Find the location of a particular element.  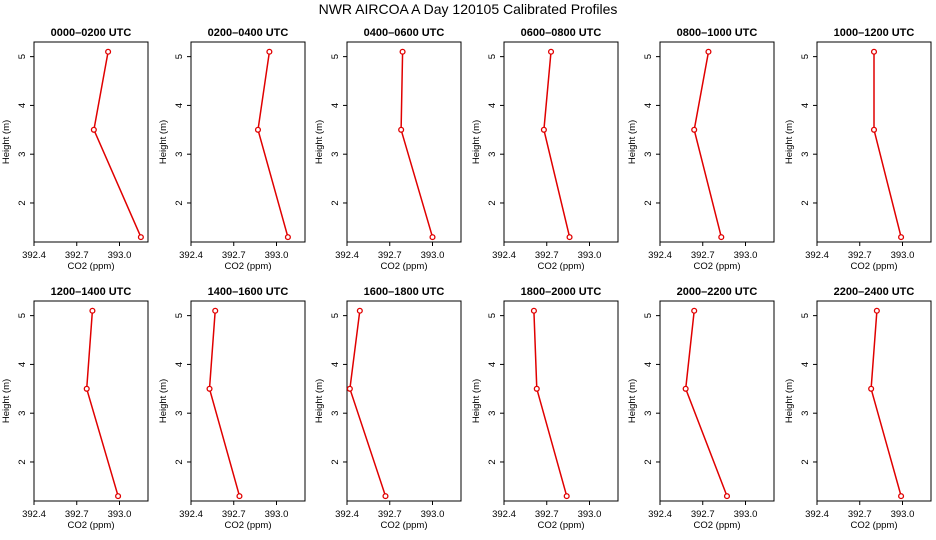

panel-title: 2000–2200 UTC is located at coordinates (717, 292).